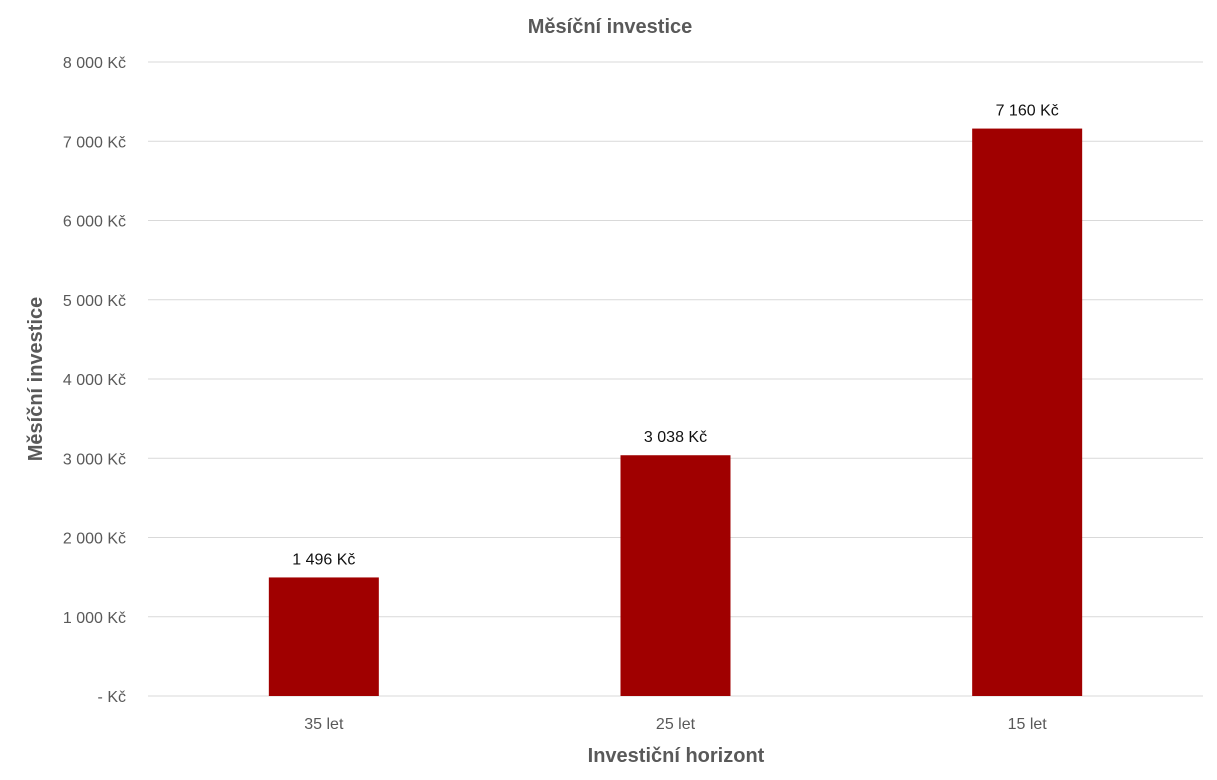 This screenshot has height=780, width=1217. I want to click on x-tick-label: 15 let, so click(1028, 724).